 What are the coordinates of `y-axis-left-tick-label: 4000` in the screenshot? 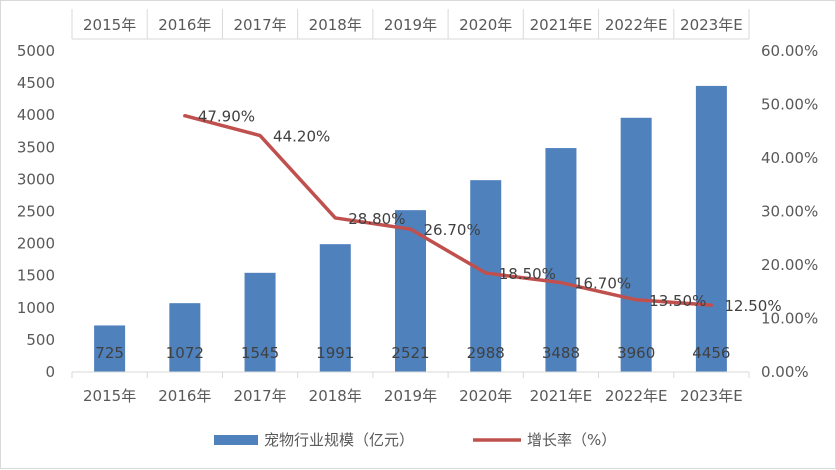 It's located at (36, 115).